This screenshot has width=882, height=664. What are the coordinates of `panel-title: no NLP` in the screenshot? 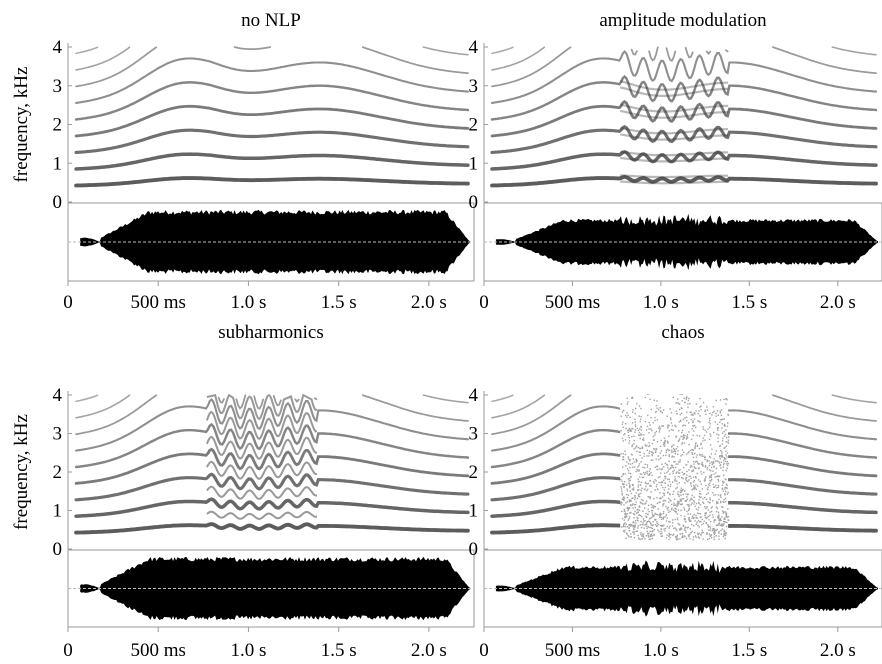 It's located at (271, 20).